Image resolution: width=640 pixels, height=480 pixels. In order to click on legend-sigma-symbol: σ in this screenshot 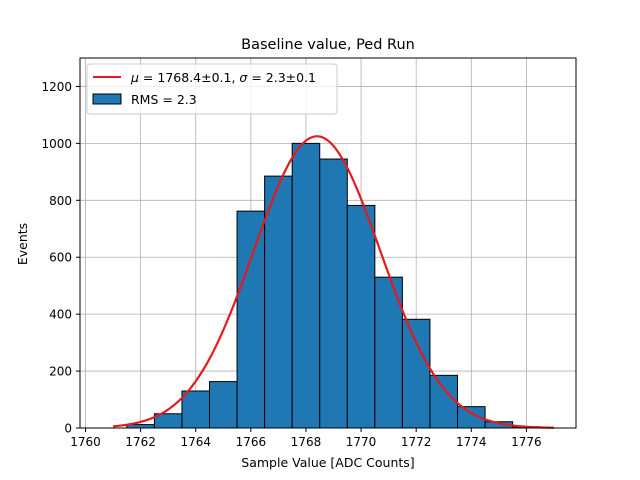, I will do `click(243, 77)`.